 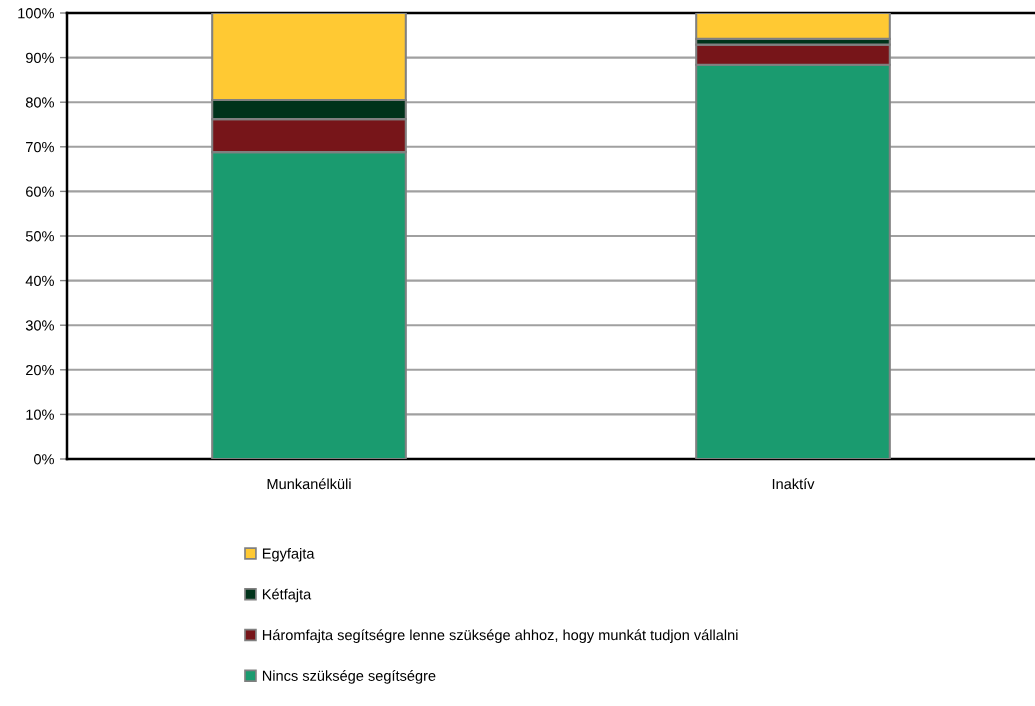 I want to click on legend-label: Egyfajta, so click(x=288, y=555).